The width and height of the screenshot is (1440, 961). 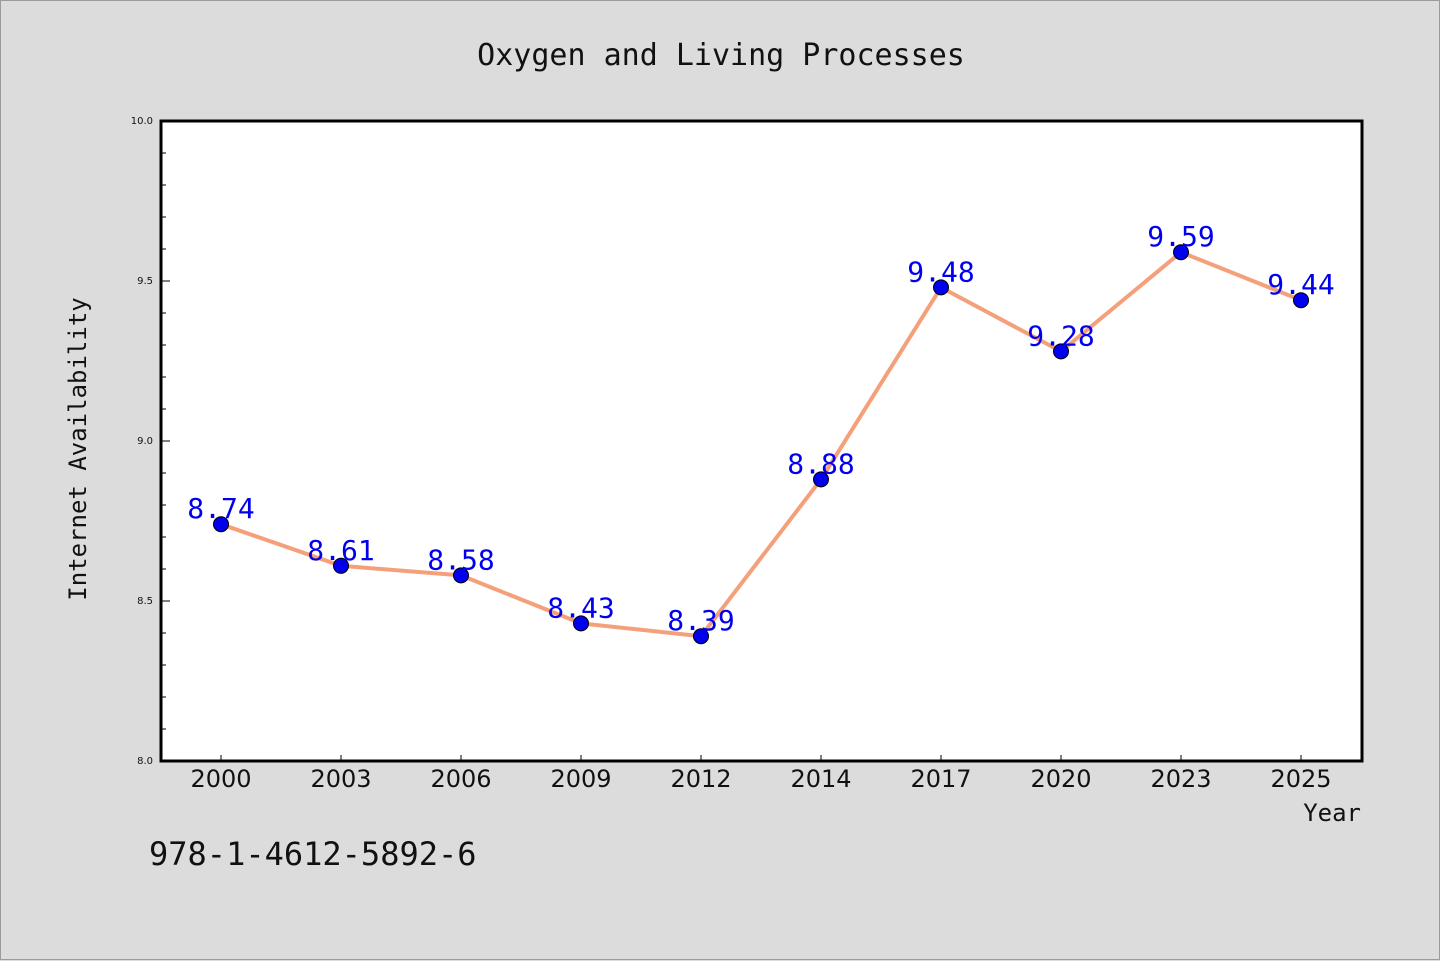 What do you see at coordinates (820, 463) in the screenshot?
I see `data-label: 8.88` at bounding box center [820, 463].